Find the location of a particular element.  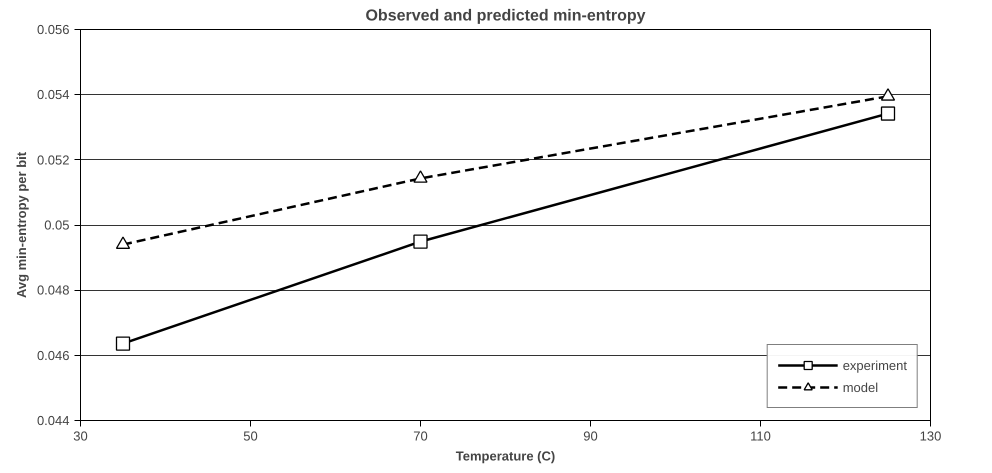

x-tick-label: 70 is located at coordinates (420, 436).